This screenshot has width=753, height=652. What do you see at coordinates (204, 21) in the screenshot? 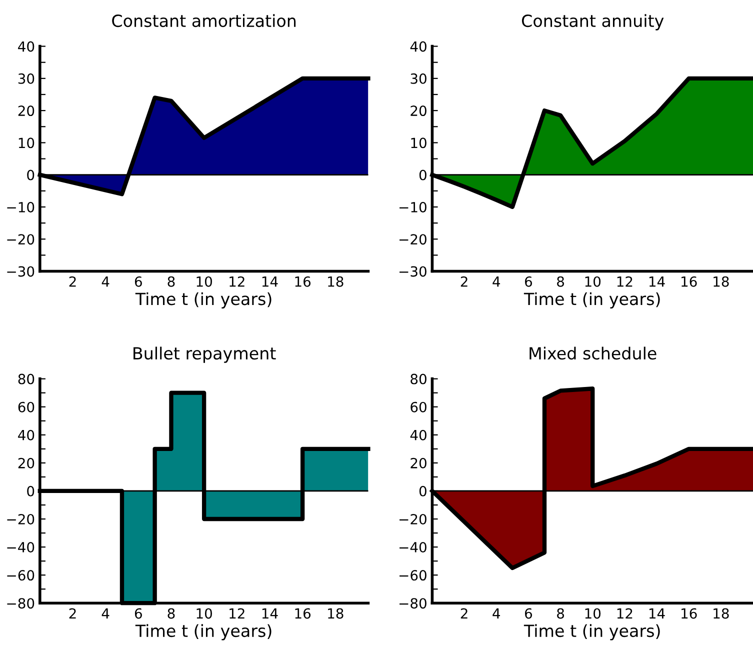
I see `chart-title: Constant amortization` at bounding box center [204, 21].